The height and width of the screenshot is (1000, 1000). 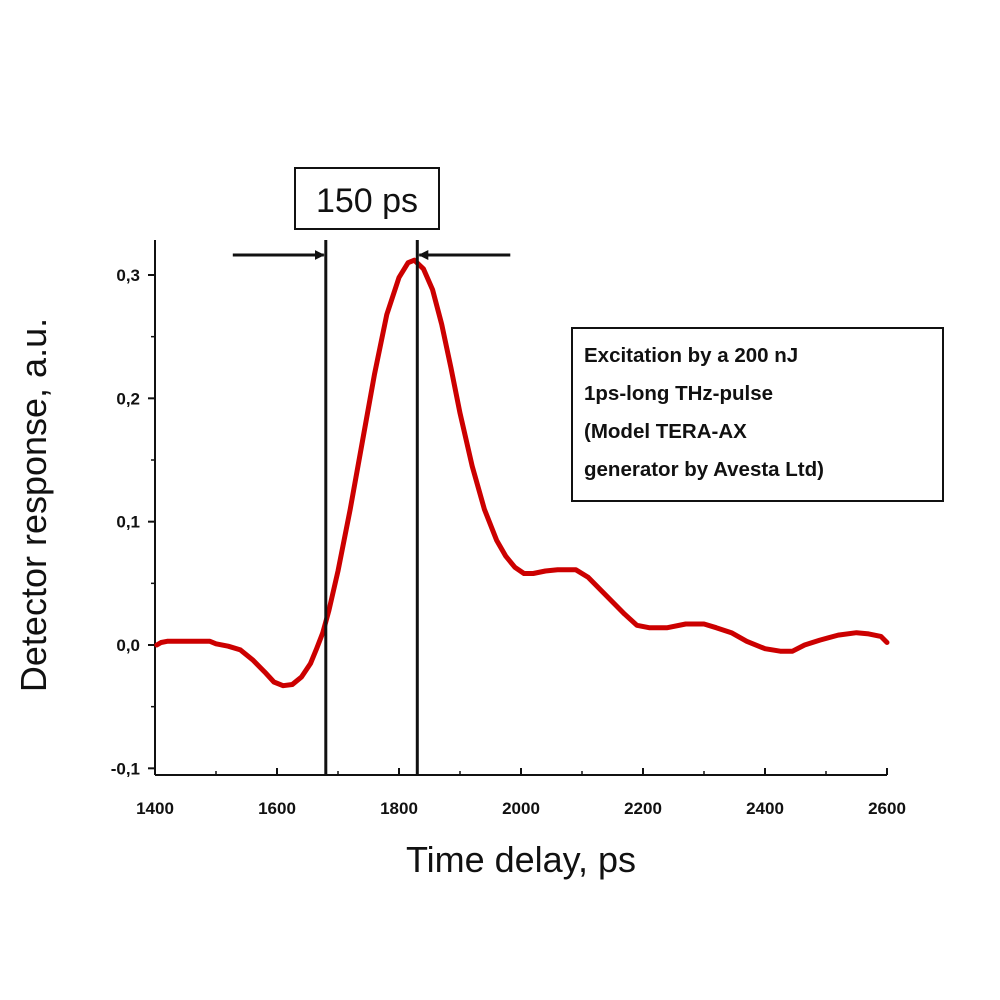 What do you see at coordinates (691, 355) in the screenshot?
I see `annotation-line-1: Excitation by a 200 nJ` at bounding box center [691, 355].